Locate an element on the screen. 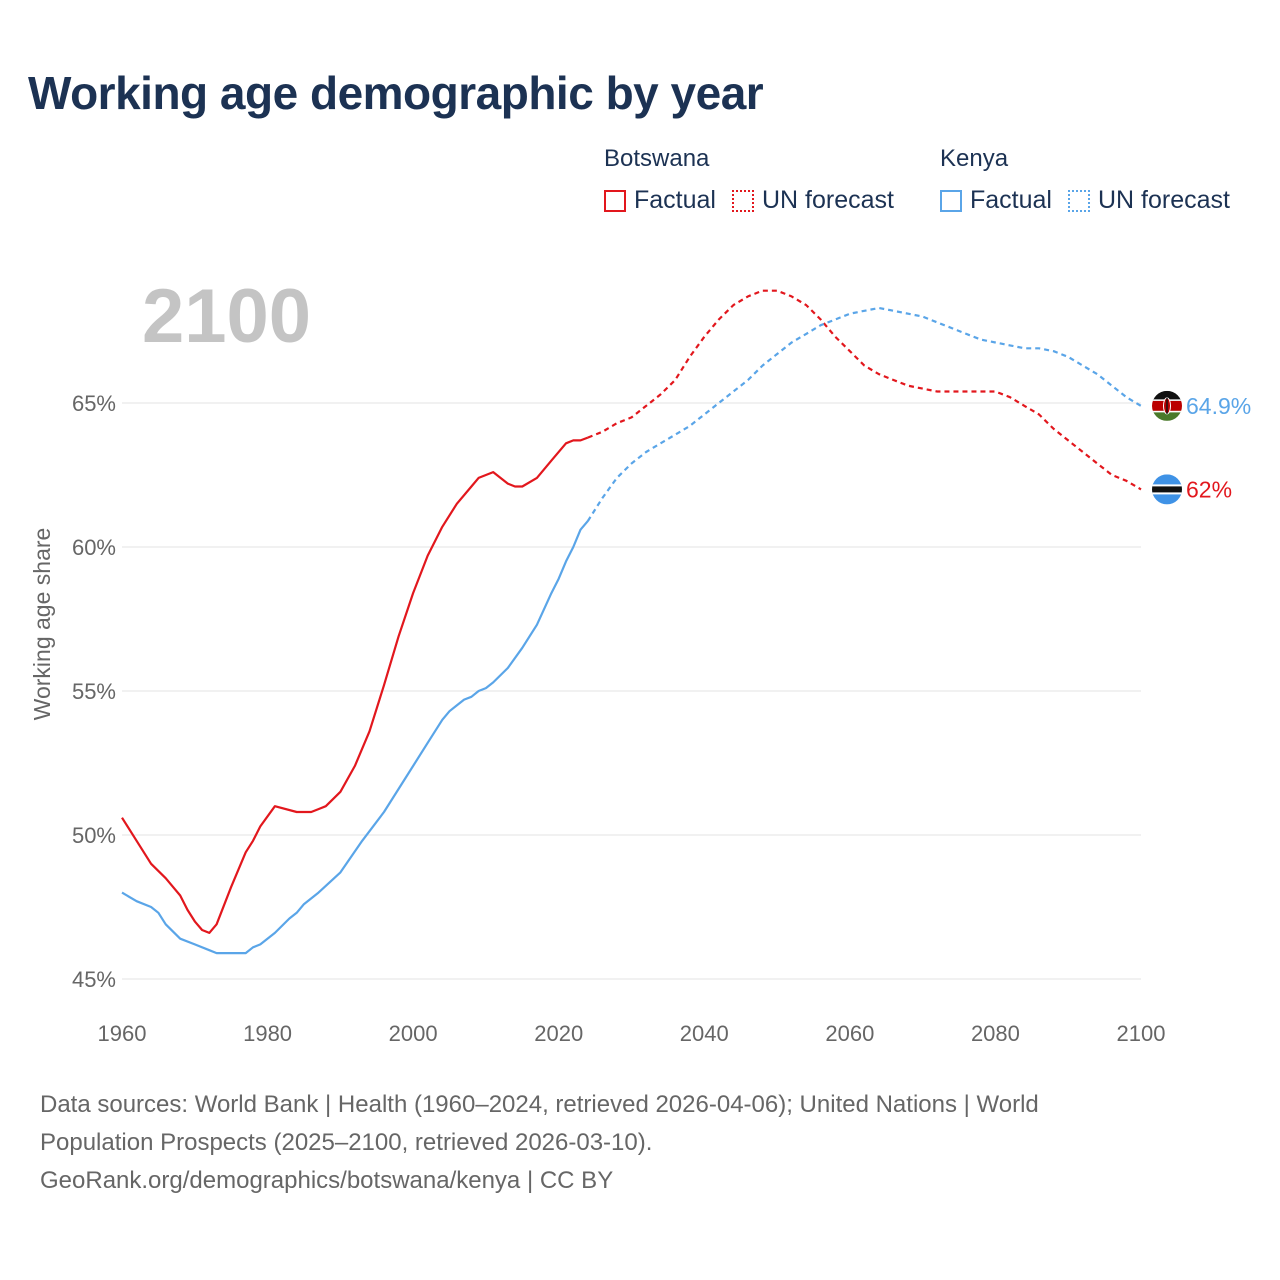  y-tick-label: 45% is located at coordinates (94, 979).